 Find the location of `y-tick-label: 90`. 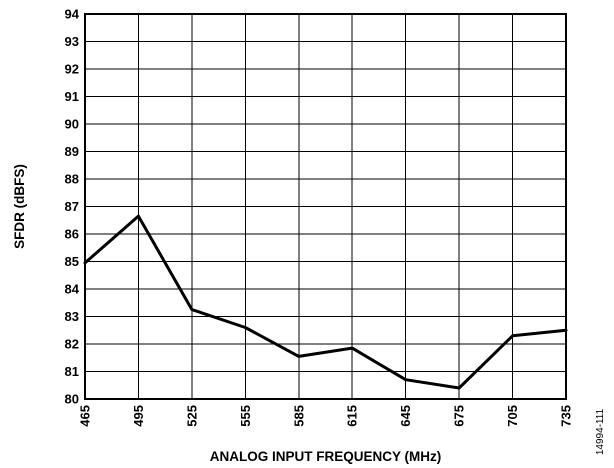

y-tick-label: 90 is located at coordinates (72, 124).